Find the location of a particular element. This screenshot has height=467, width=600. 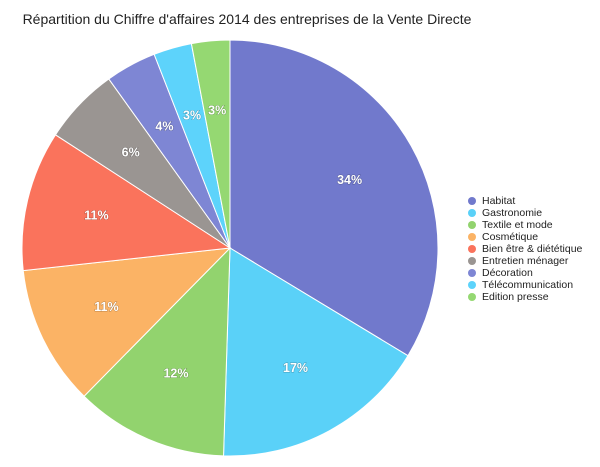

legend-label: Télécommunication is located at coordinates (528, 285).